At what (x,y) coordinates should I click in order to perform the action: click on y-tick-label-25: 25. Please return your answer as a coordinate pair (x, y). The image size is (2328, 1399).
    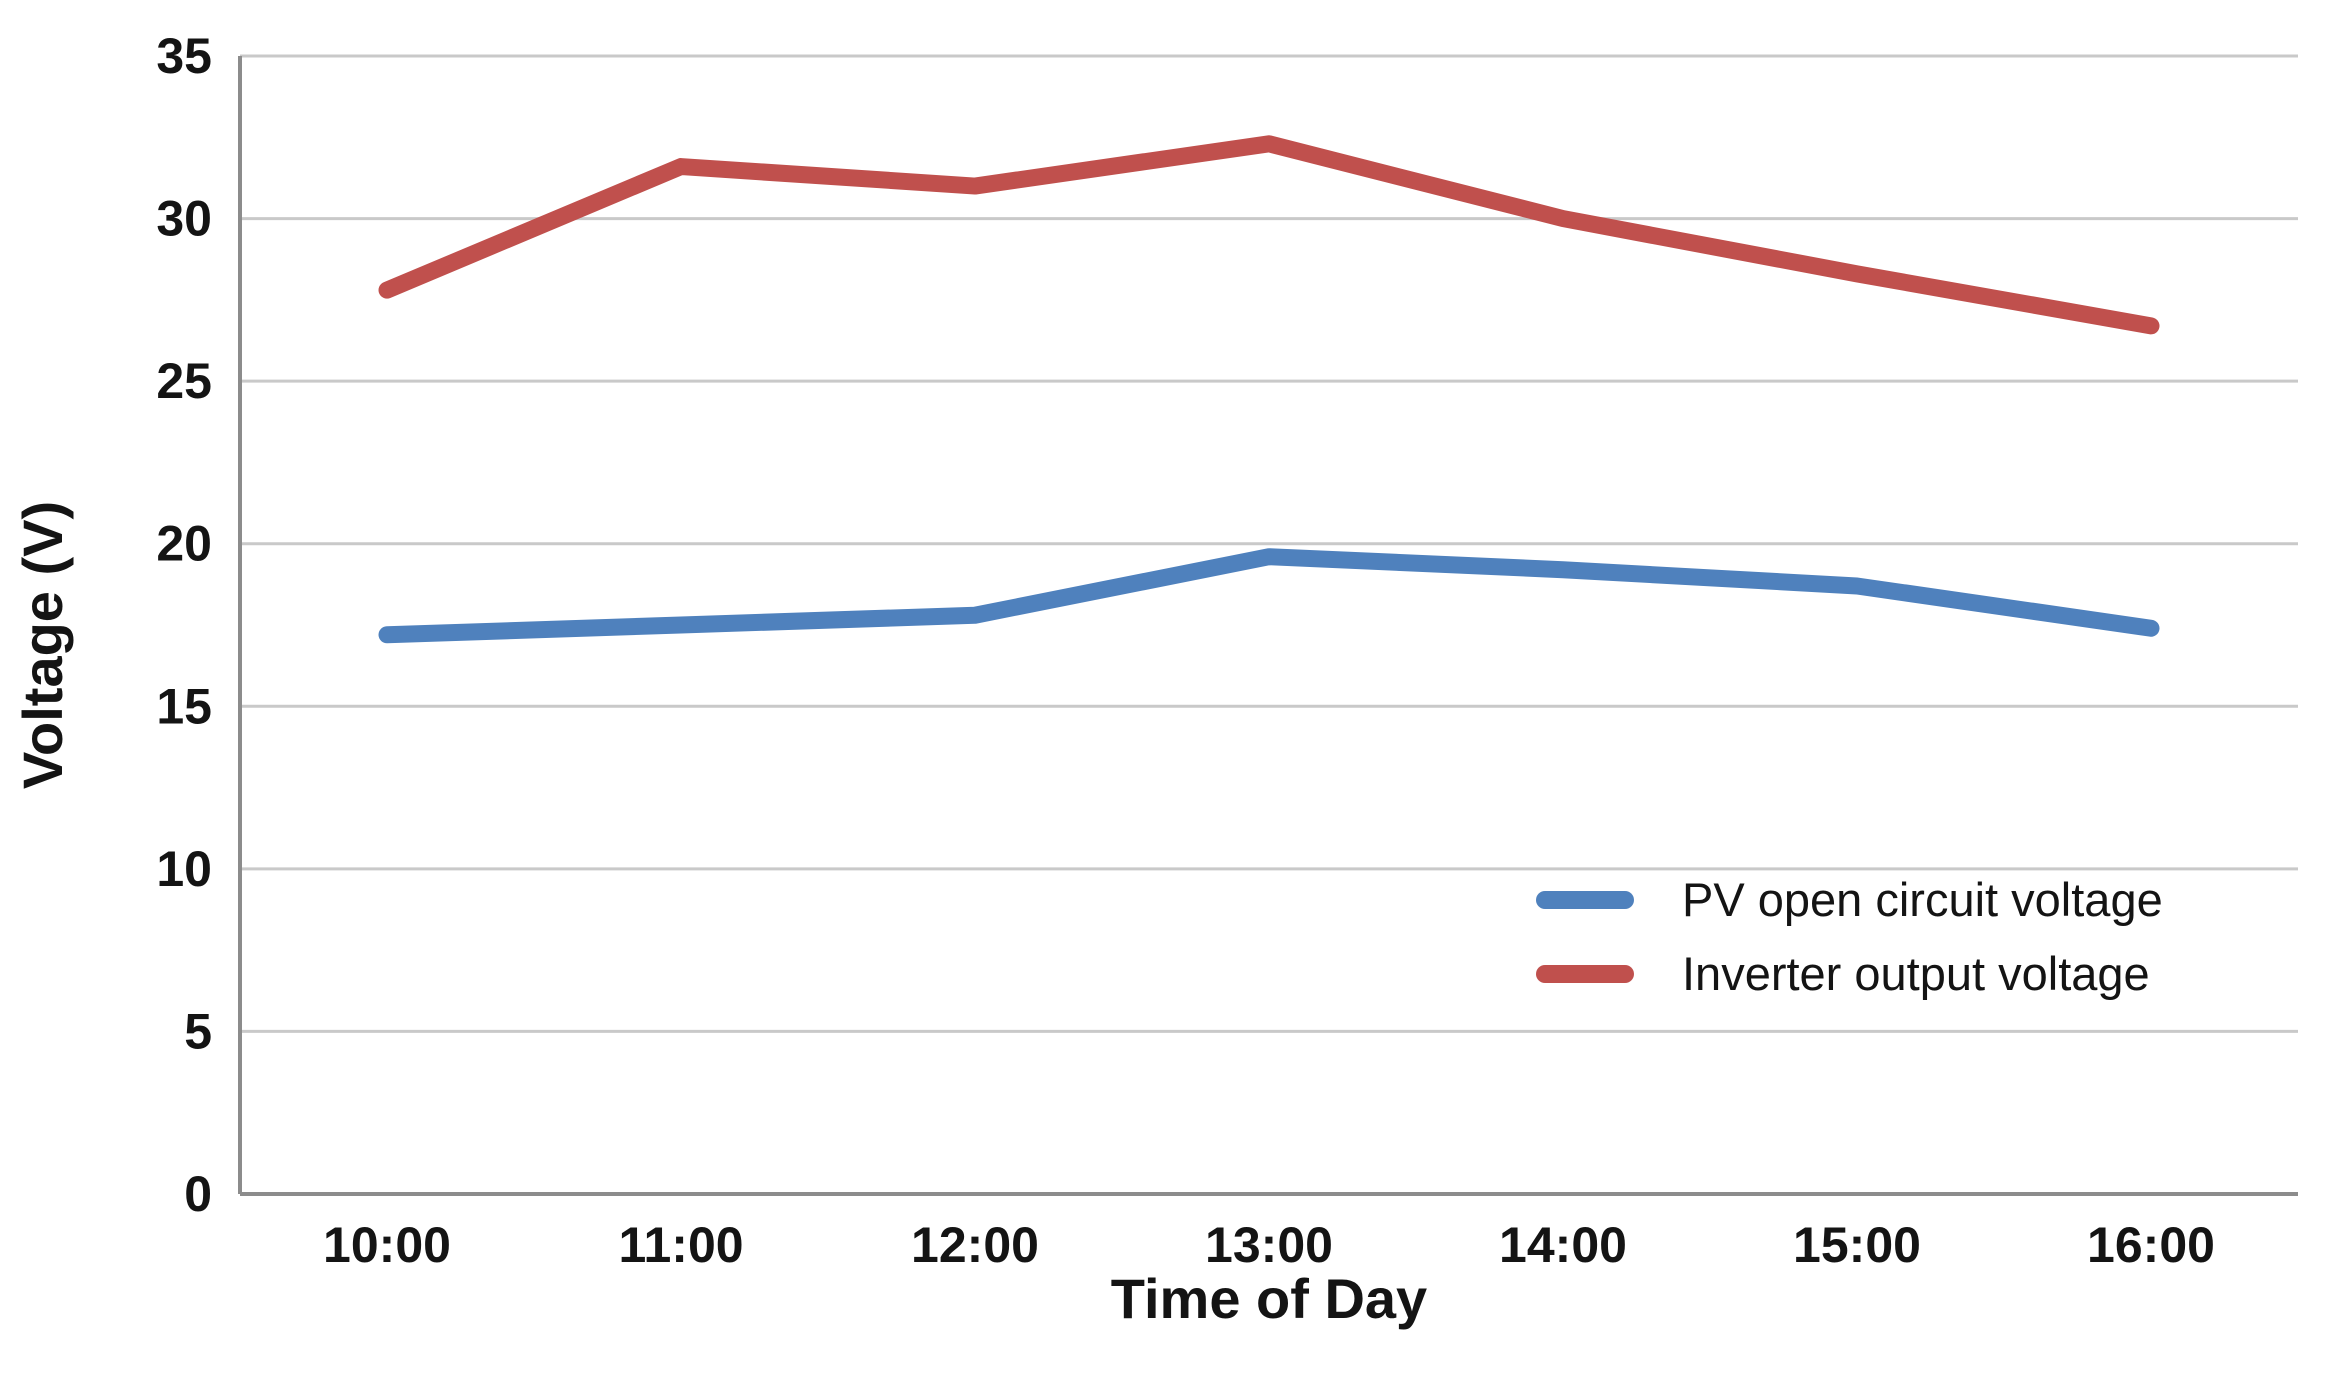
    Looking at the image, I should click on (184, 381).